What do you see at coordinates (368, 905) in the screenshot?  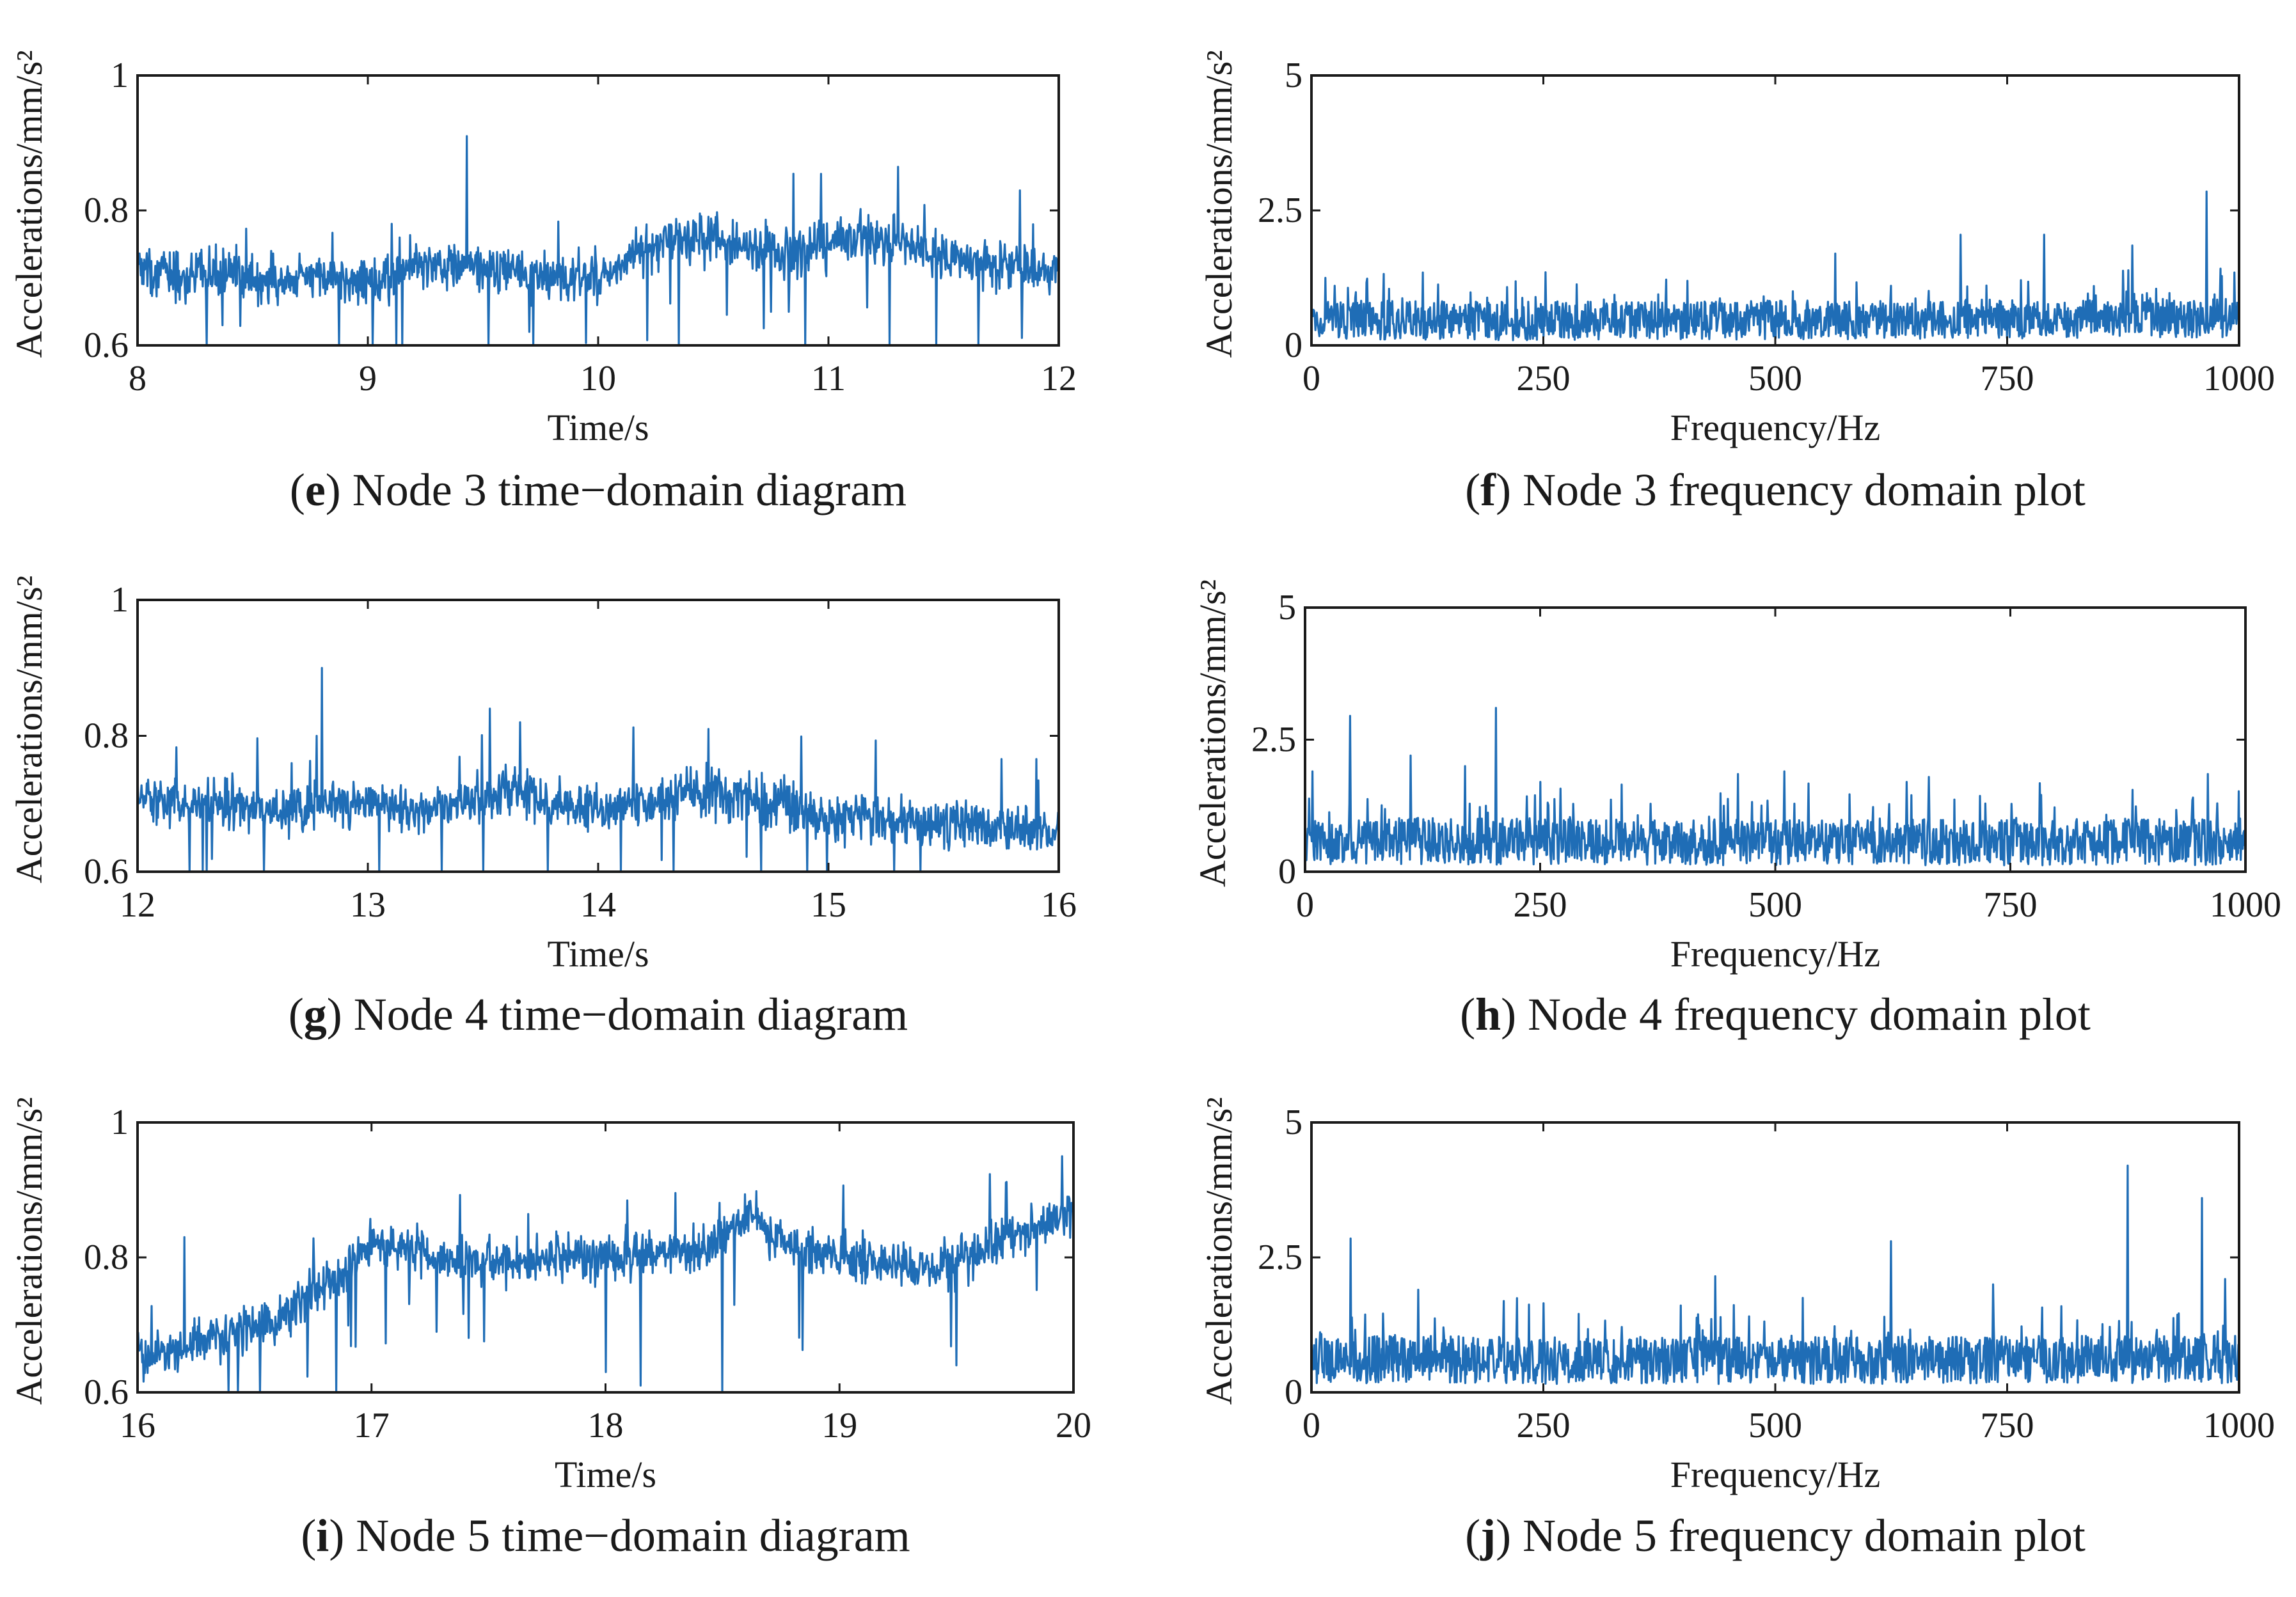 I see `x-tick-label: 13` at bounding box center [368, 905].